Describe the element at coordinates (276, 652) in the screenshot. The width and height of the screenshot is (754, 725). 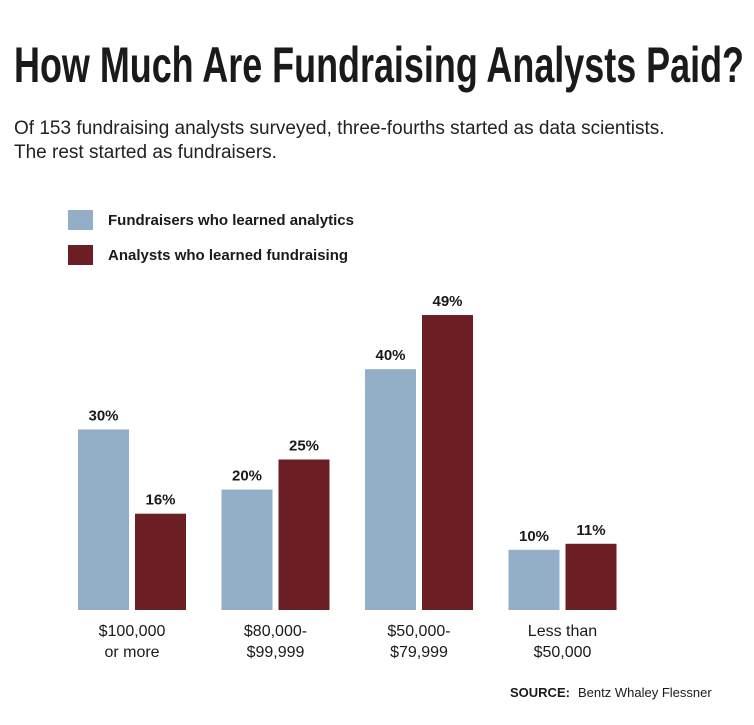
I see `x-tick-label: $99,999` at that location.